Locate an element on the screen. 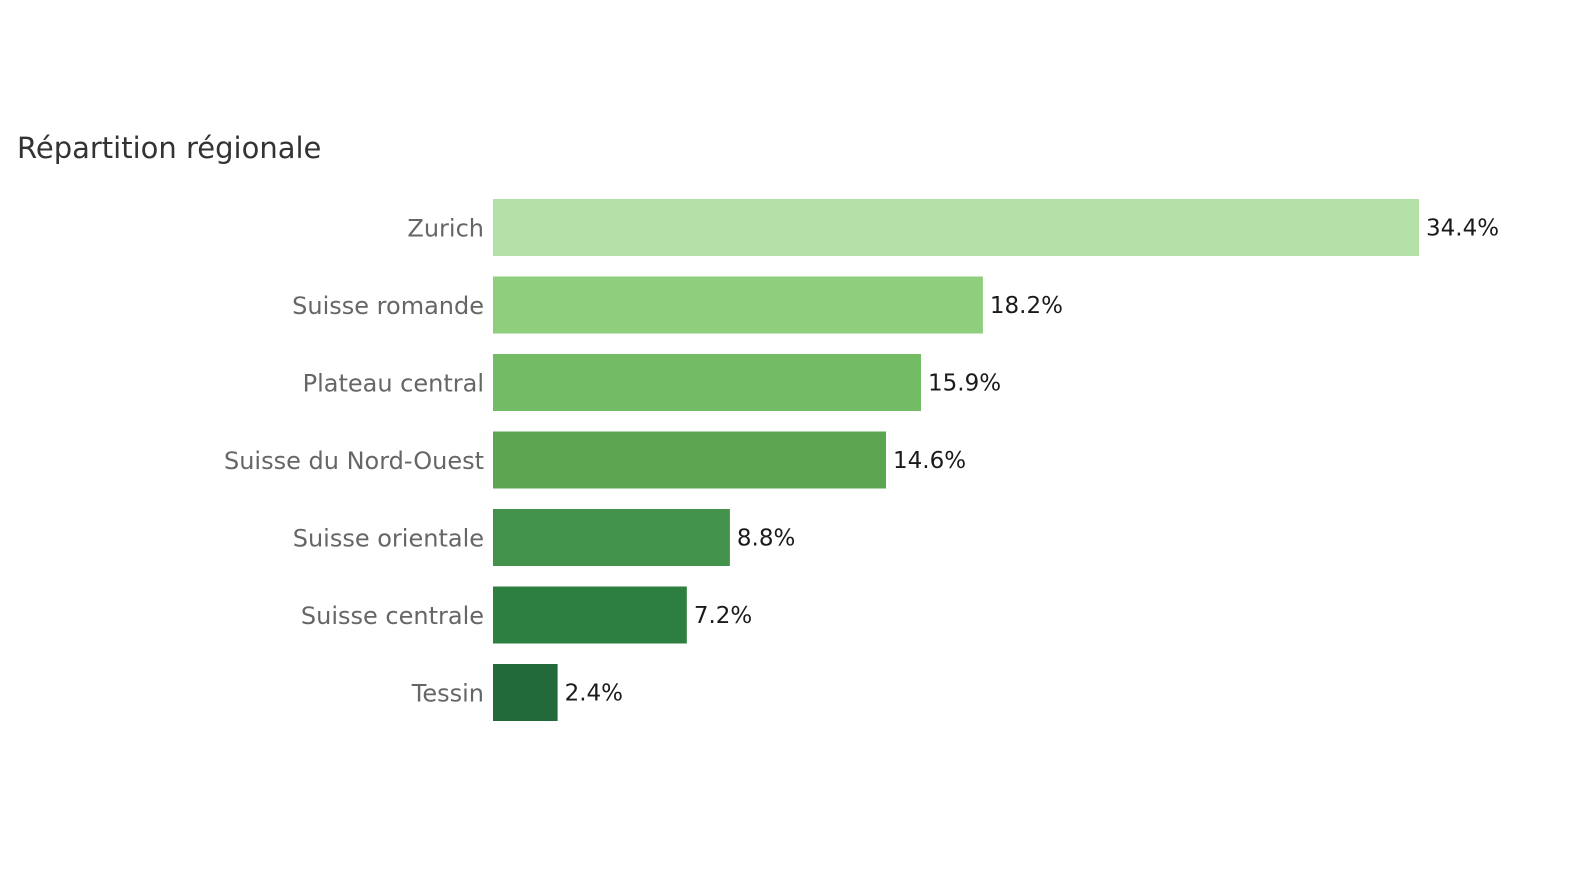 The image size is (1584, 892). category-label: Suisse du Nord-Ouest is located at coordinates (354, 461).